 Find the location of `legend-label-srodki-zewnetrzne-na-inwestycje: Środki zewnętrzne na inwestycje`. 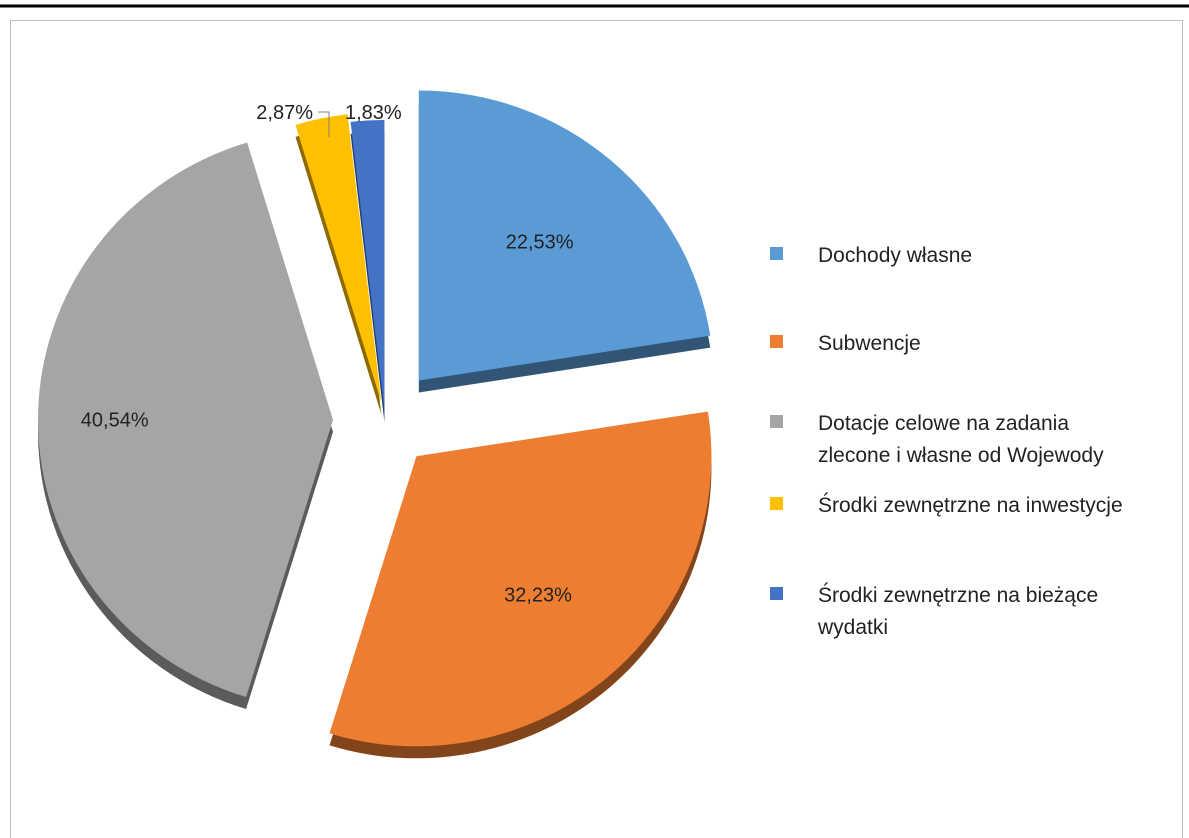

legend-label-srodki-zewnetrzne-na-inwestycje: Środki zewnętrzne na inwestycje is located at coordinates (970, 505).